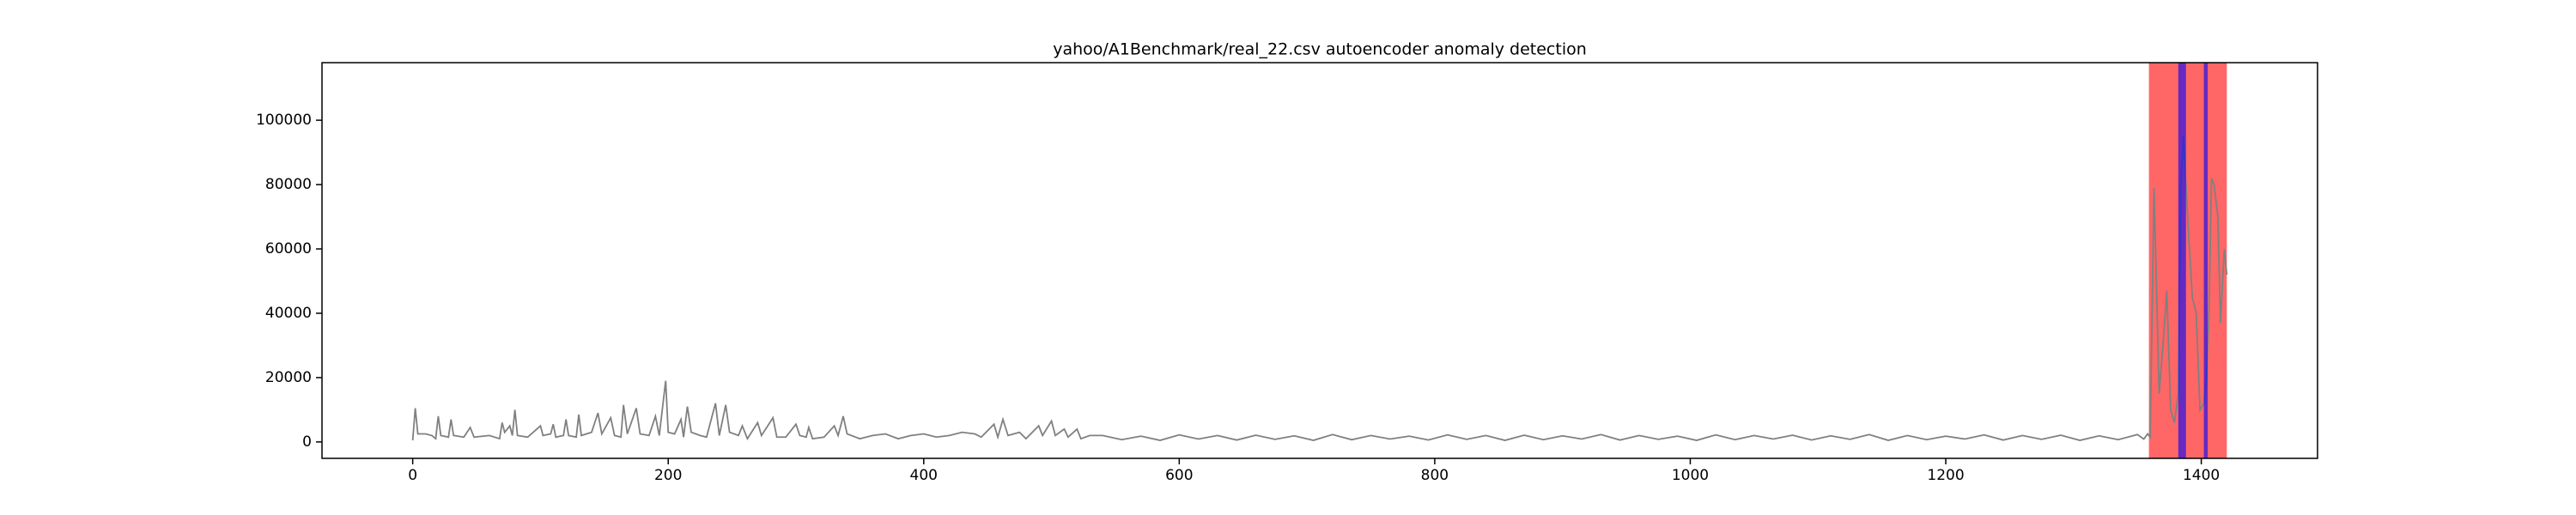 This screenshot has width=2576, height=515. I want to click on y-tick-label: 100000, so click(284, 120).